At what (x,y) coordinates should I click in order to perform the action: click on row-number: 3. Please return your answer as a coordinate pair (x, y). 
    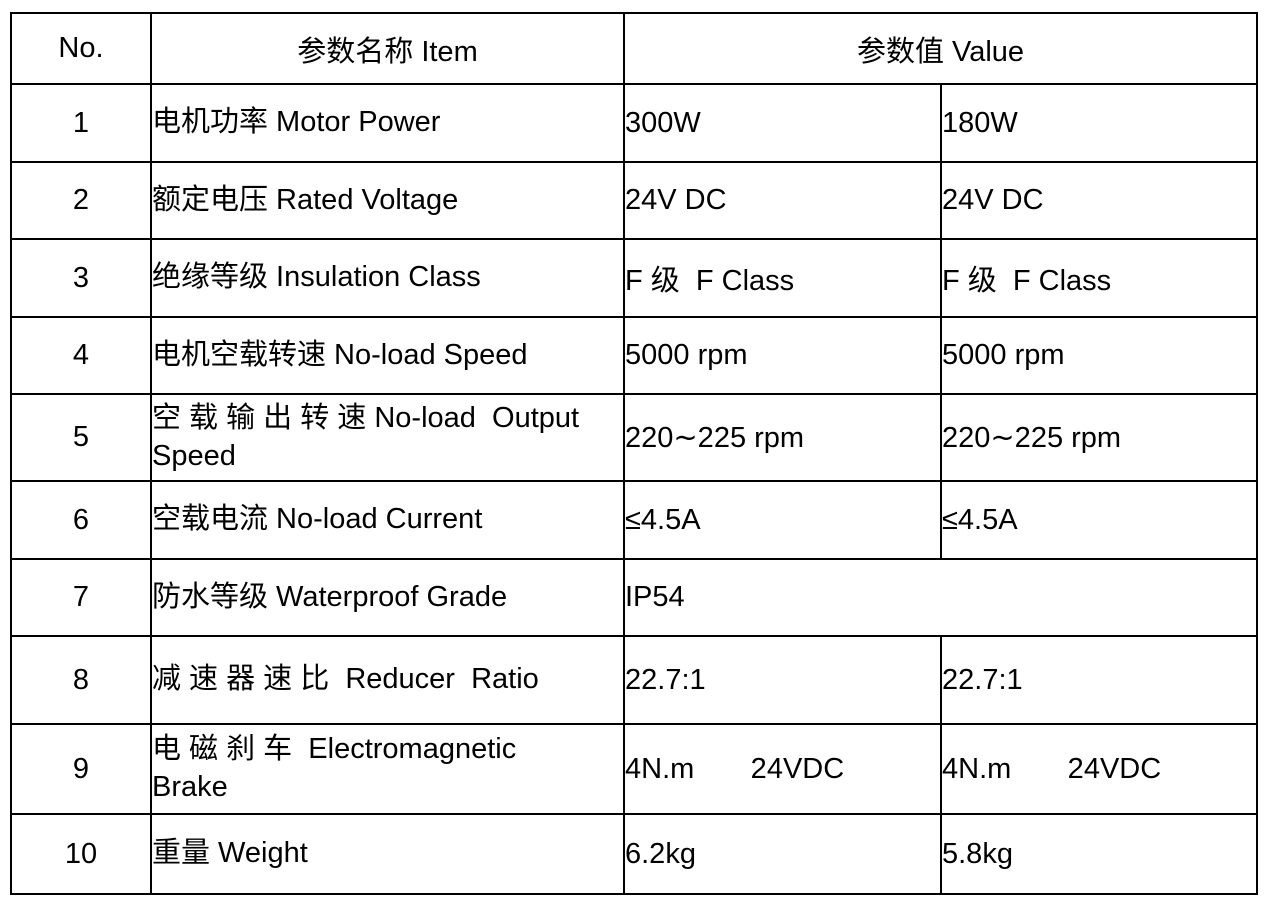
    Looking at the image, I should click on (81, 278).